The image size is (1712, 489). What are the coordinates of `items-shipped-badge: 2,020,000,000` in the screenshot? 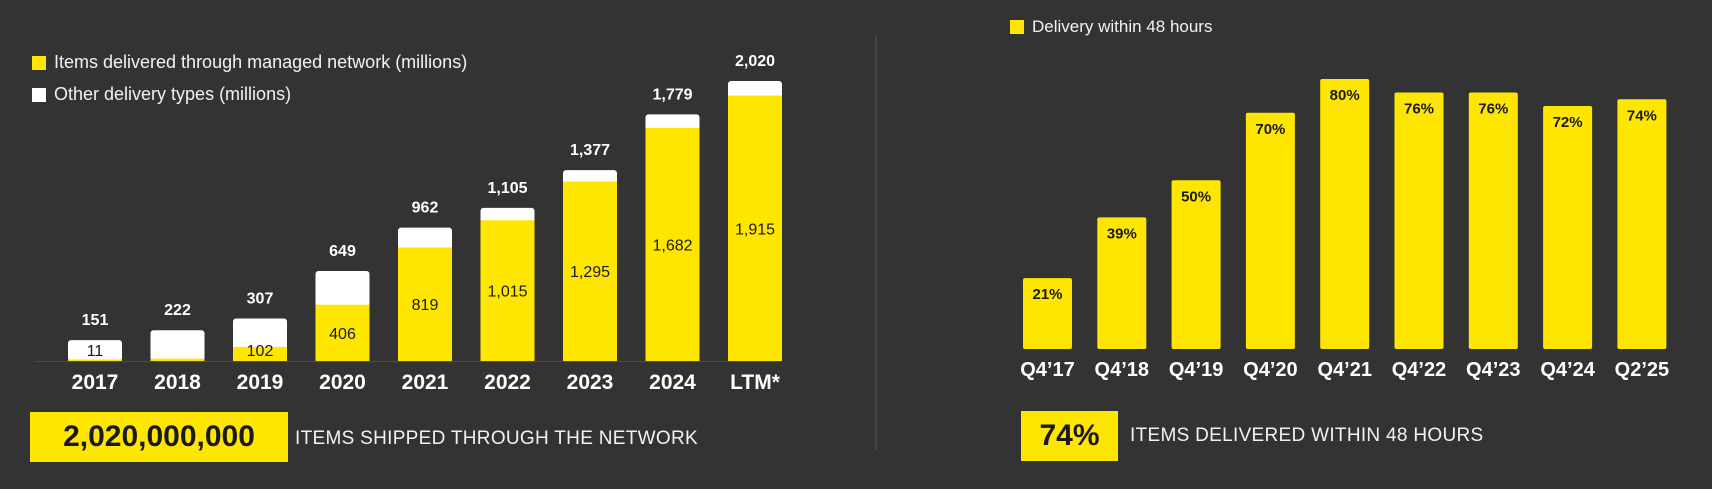 It's located at (159, 437).